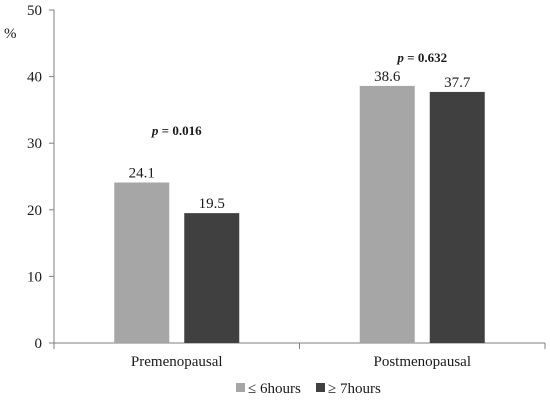 This screenshot has width=550, height=402. Describe the element at coordinates (34, 78) in the screenshot. I see `y-tick-label: 40` at that location.